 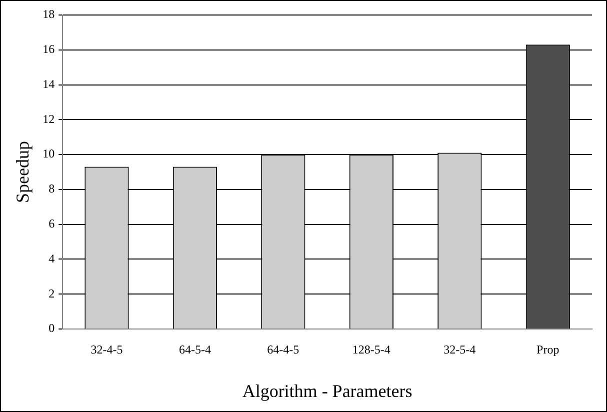 What do you see at coordinates (51, 293) in the screenshot?
I see `y-tick-label: 2` at bounding box center [51, 293].